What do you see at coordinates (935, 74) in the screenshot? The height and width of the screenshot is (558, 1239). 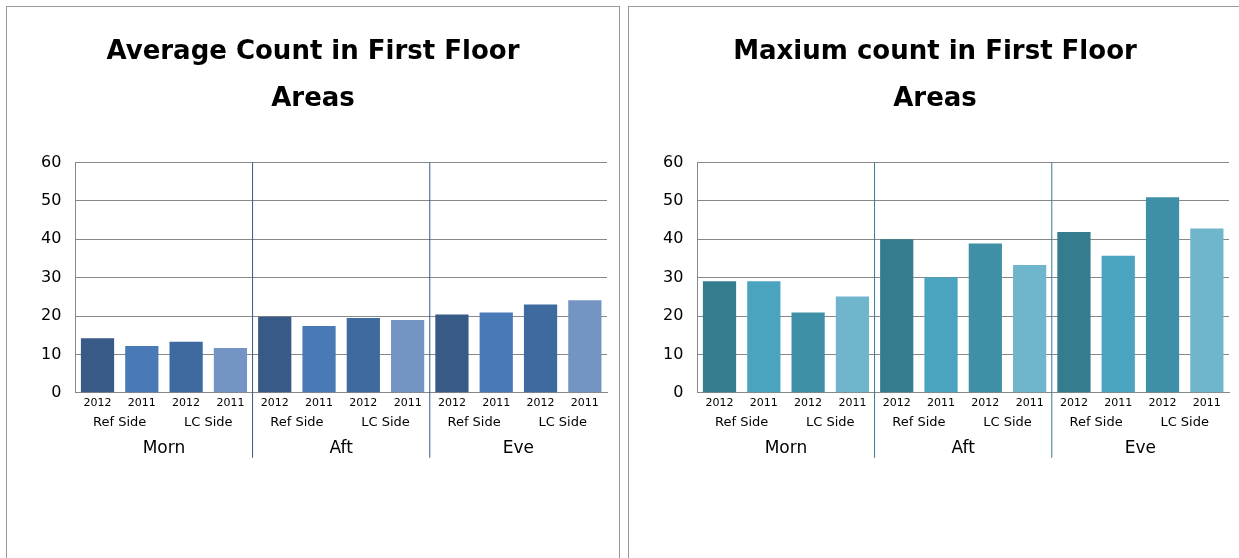 I see `chart-title: Maxium count in First Floor Areas` at bounding box center [935, 74].